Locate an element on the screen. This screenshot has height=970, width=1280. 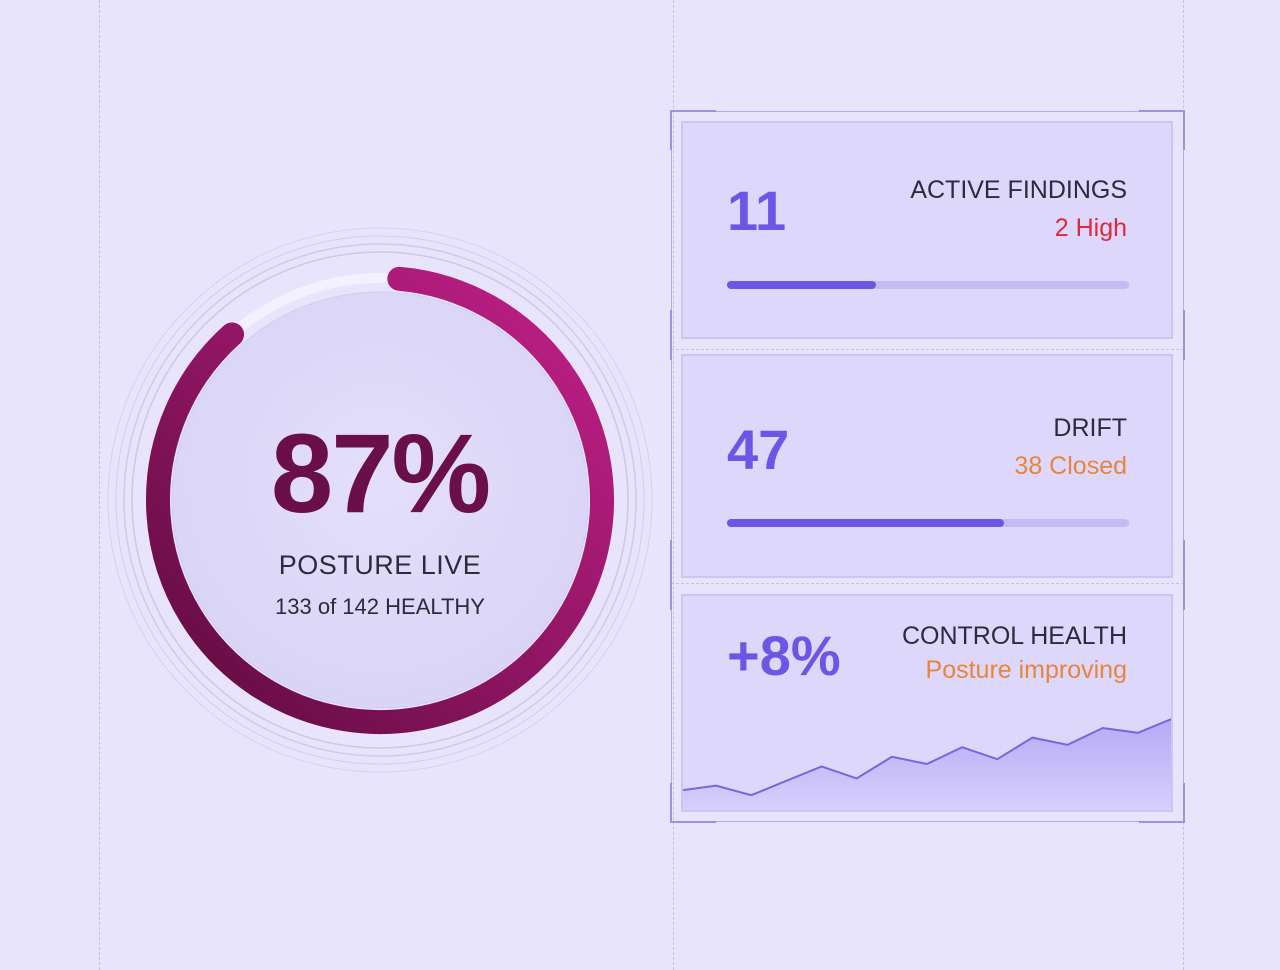
control-health-trend-chart is located at coordinates (927, 764).